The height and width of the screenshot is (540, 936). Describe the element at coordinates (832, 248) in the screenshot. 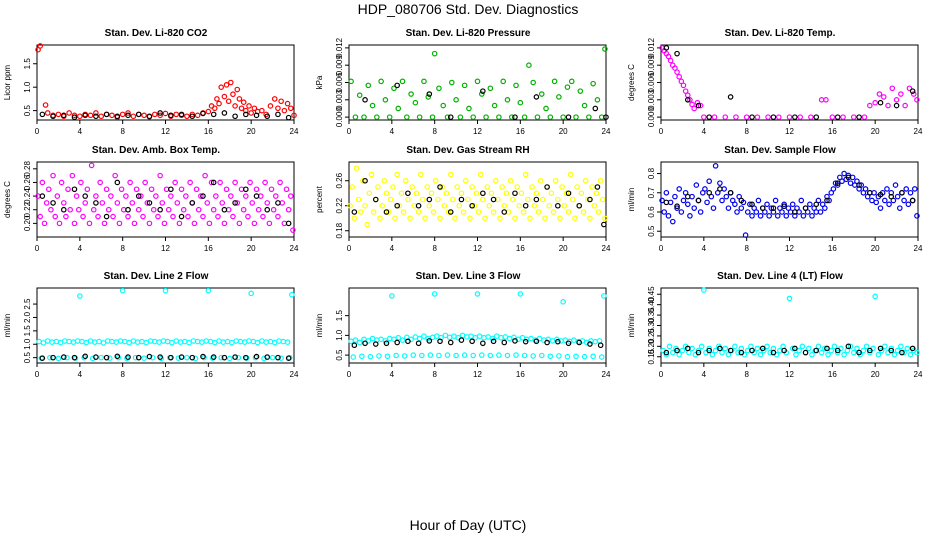

I see `x-tick-label: 16` at that location.